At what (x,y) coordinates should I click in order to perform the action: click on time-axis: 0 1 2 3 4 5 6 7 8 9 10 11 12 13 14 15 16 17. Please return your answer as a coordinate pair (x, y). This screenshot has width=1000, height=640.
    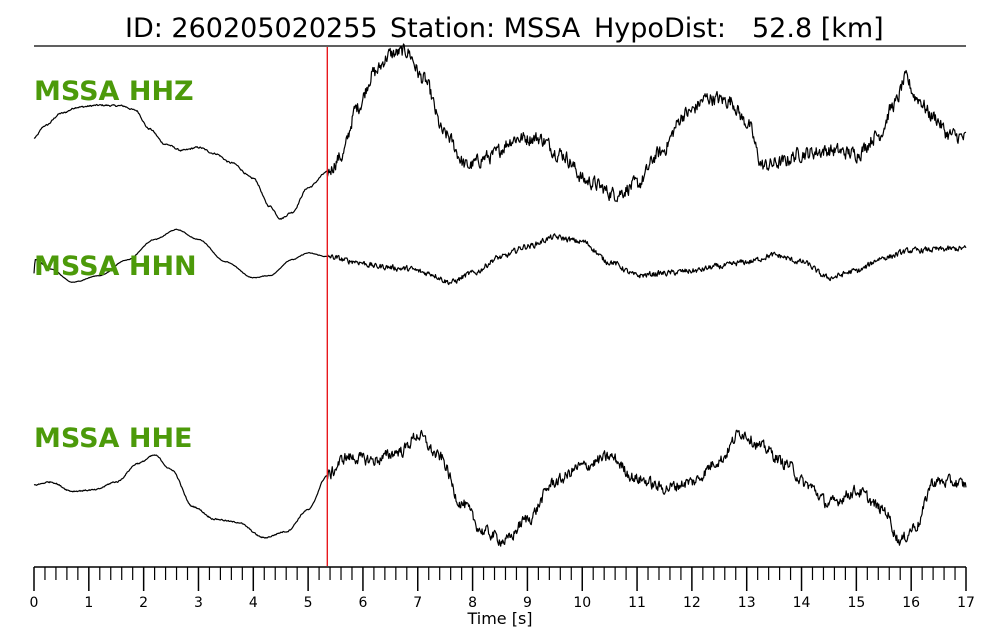
    Looking at the image, I should click on (502, 588).